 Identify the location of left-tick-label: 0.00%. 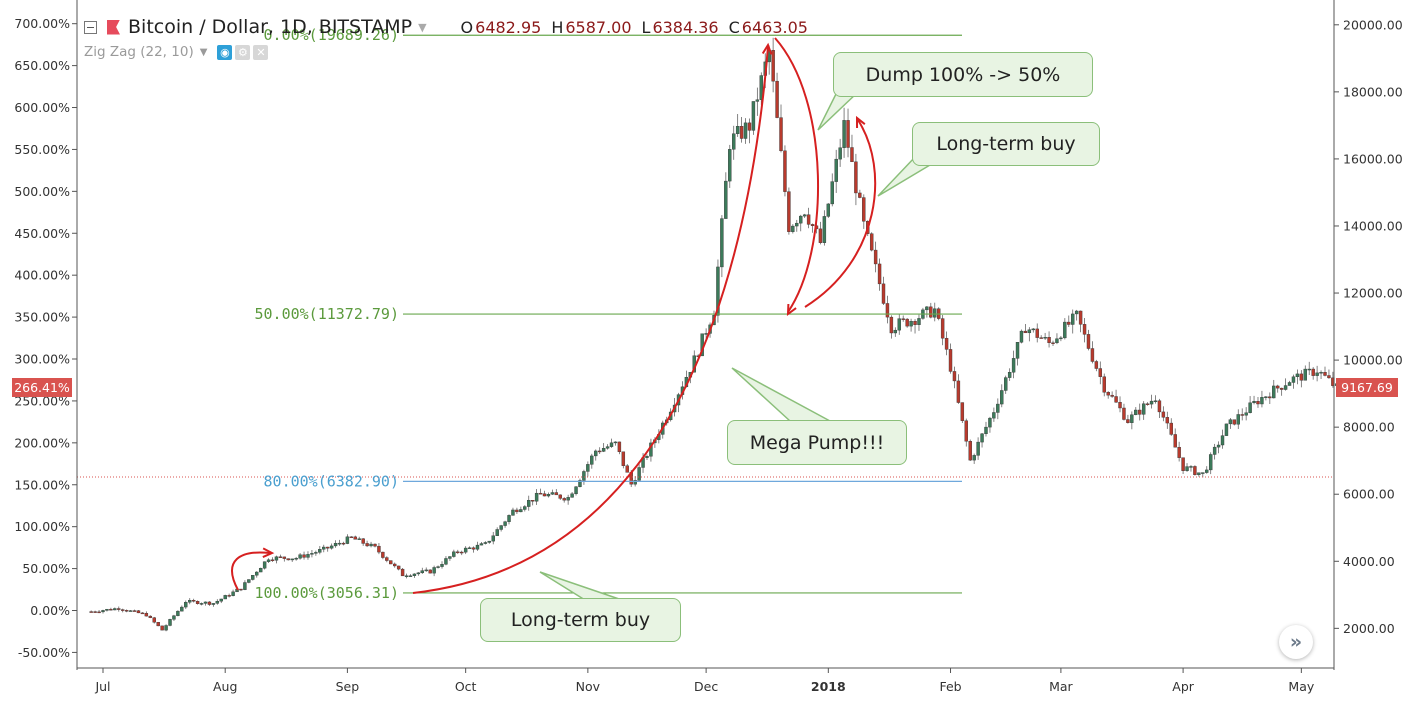
(50, 610).